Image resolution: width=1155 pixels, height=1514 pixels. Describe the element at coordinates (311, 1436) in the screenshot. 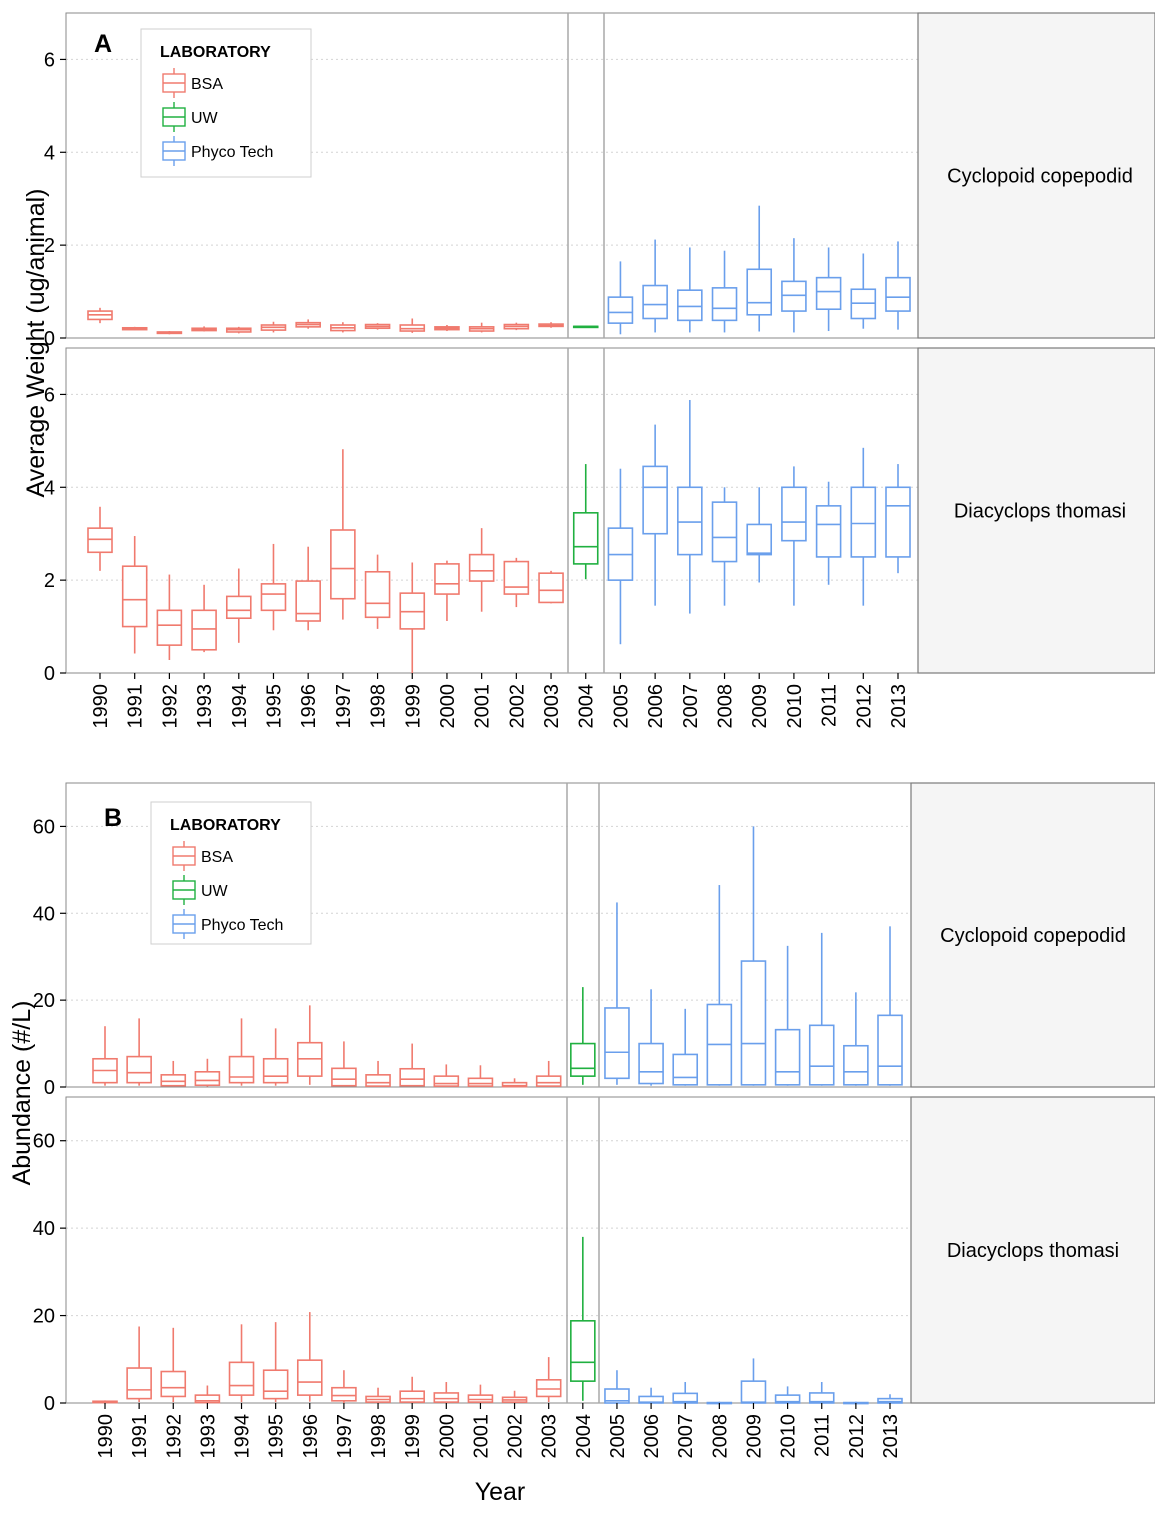

I see `x-tick-label: 1996` at that location.